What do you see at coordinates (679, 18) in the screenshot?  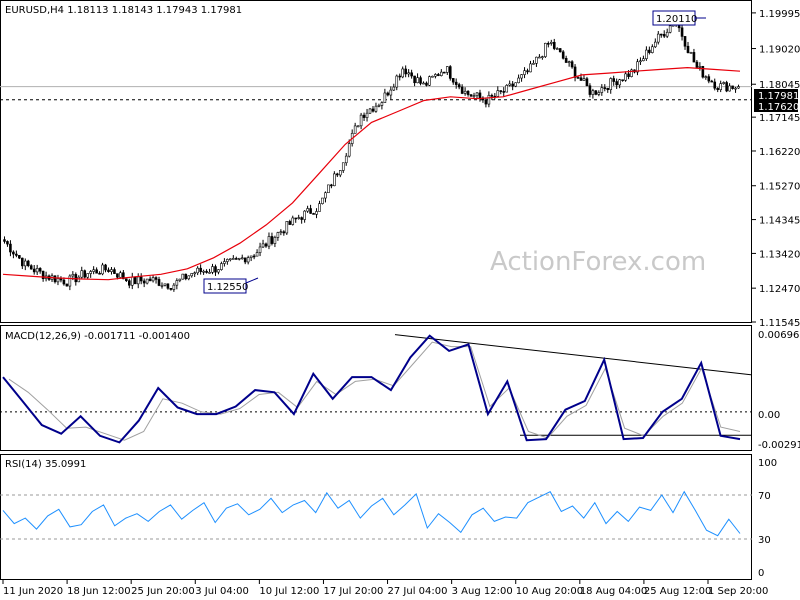 I see `high-annotation: 1.20110` at bounding box center [679, 18].